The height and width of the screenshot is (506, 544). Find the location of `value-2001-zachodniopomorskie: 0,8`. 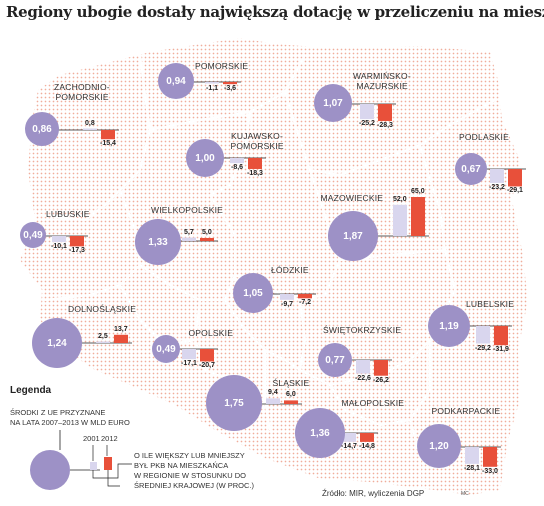

value-2001-zachodniopomorskie: 0,8 is located at coordinates (90, 123).